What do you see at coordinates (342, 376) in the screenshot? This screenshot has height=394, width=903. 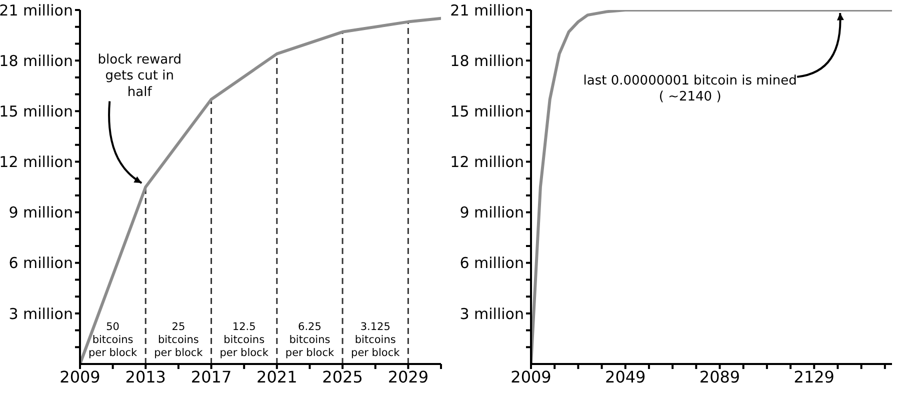 I see `x-tick-label: 2025` at bounding box center [342, 376].